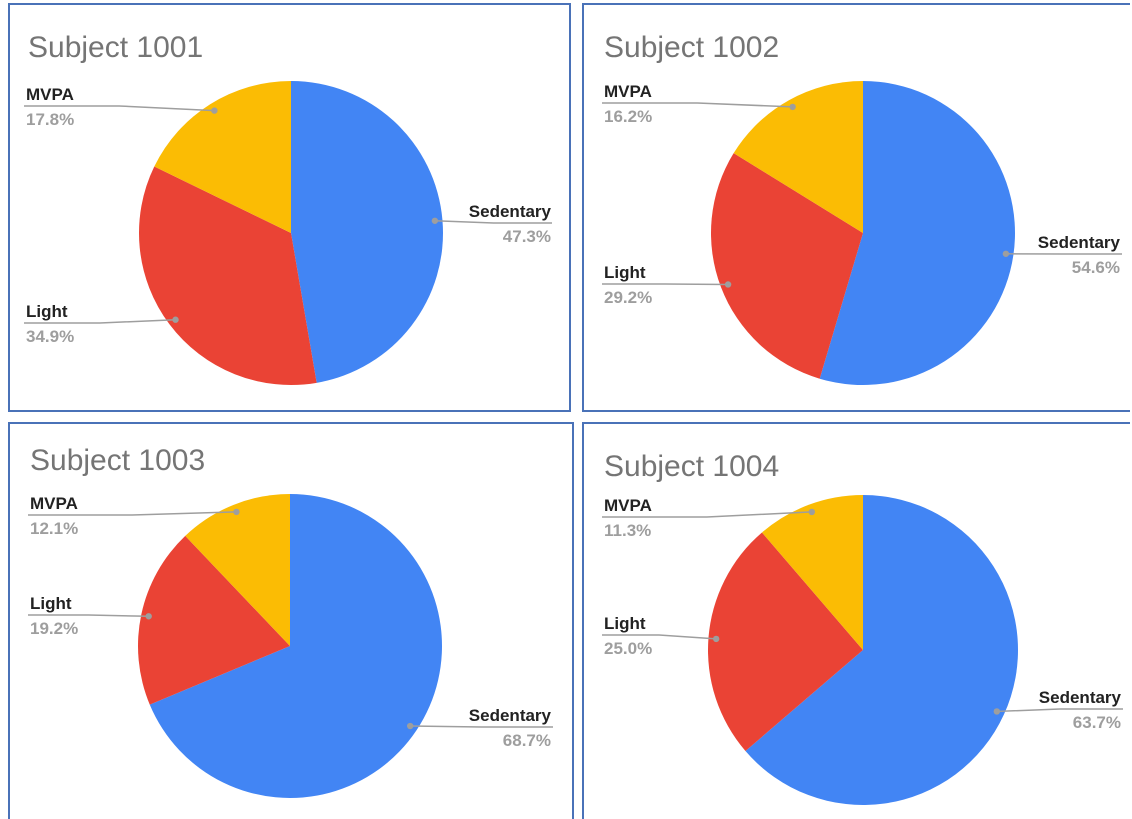  What do you see at coordinates (628, 116) in the screenshot?
I see `slice-label-value: 16.2%` at bounding box center [628, 116].